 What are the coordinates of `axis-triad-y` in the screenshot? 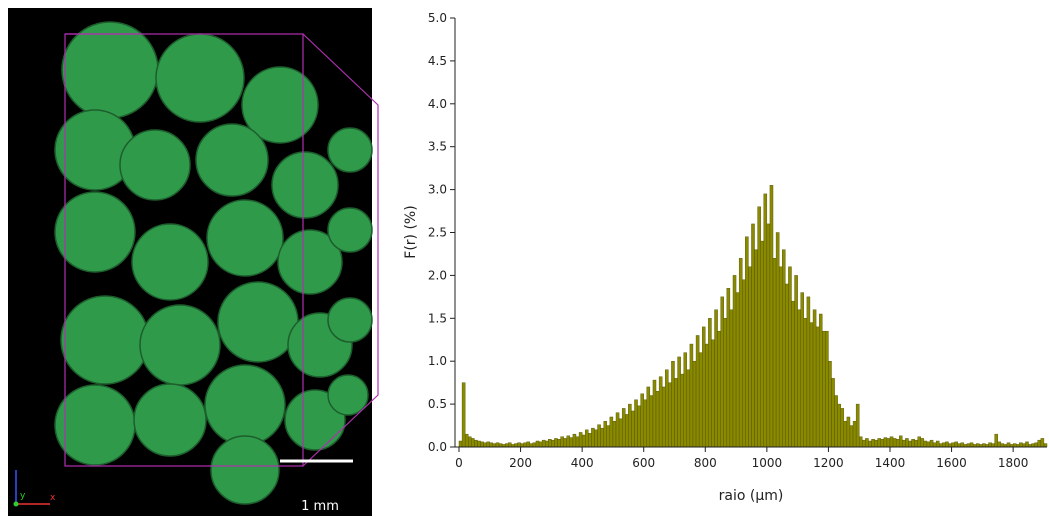 It's located at (16, 504).